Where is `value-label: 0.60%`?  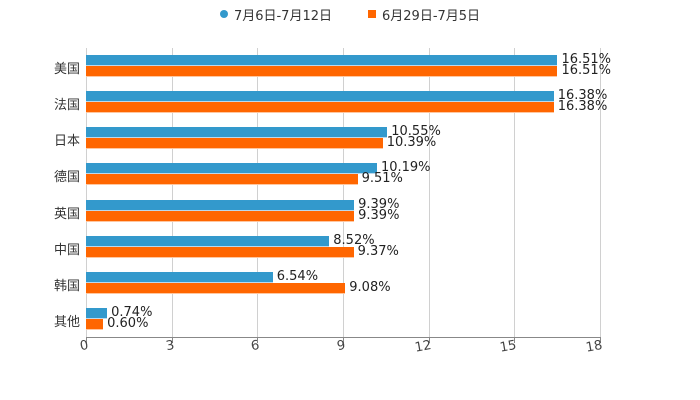 value-label: 0.60% is located at coordinates (128, 323).